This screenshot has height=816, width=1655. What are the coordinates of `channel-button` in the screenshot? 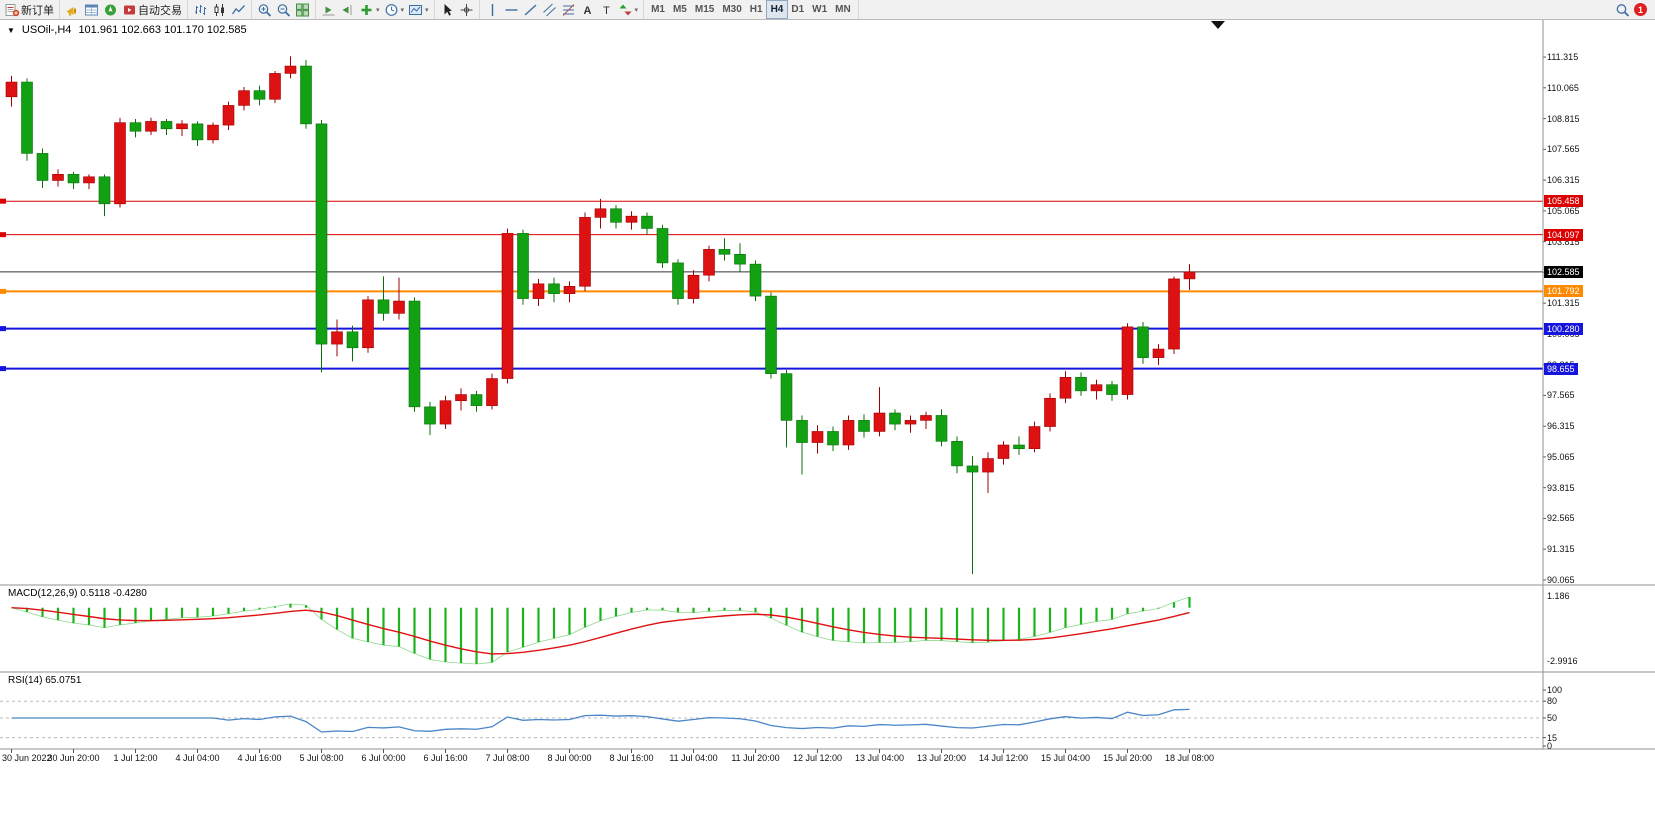 It's located at (549, 9).